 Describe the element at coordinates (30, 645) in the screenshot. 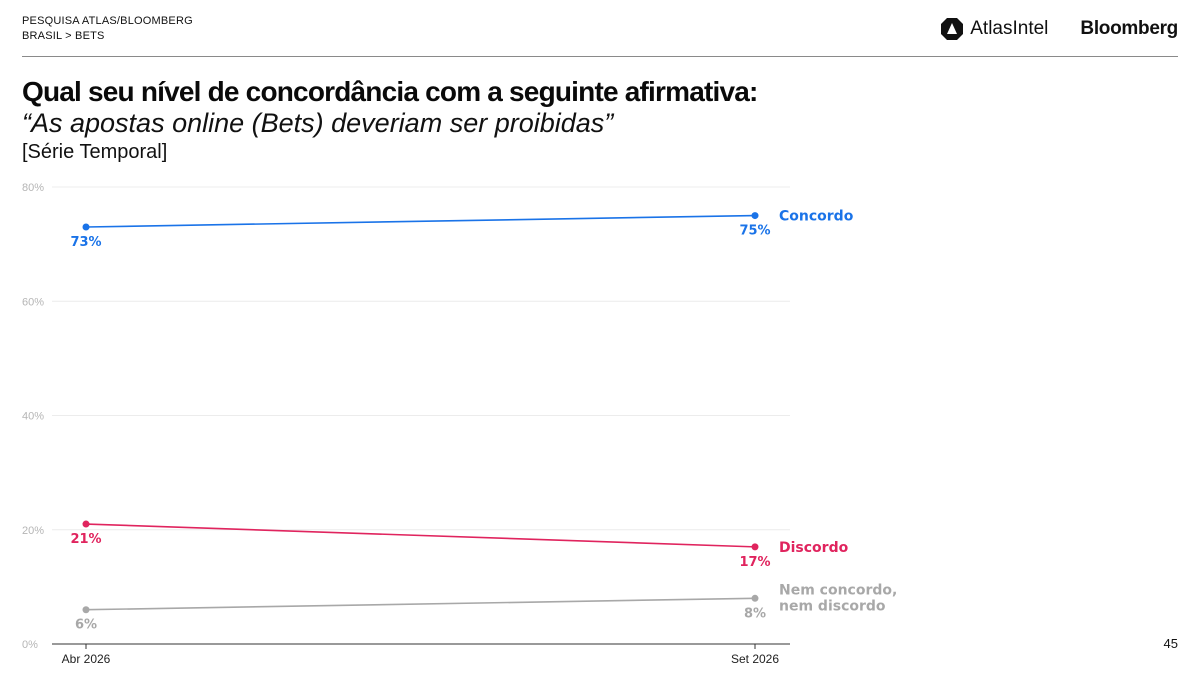

I see `y-tick-label: 0%` at that location.